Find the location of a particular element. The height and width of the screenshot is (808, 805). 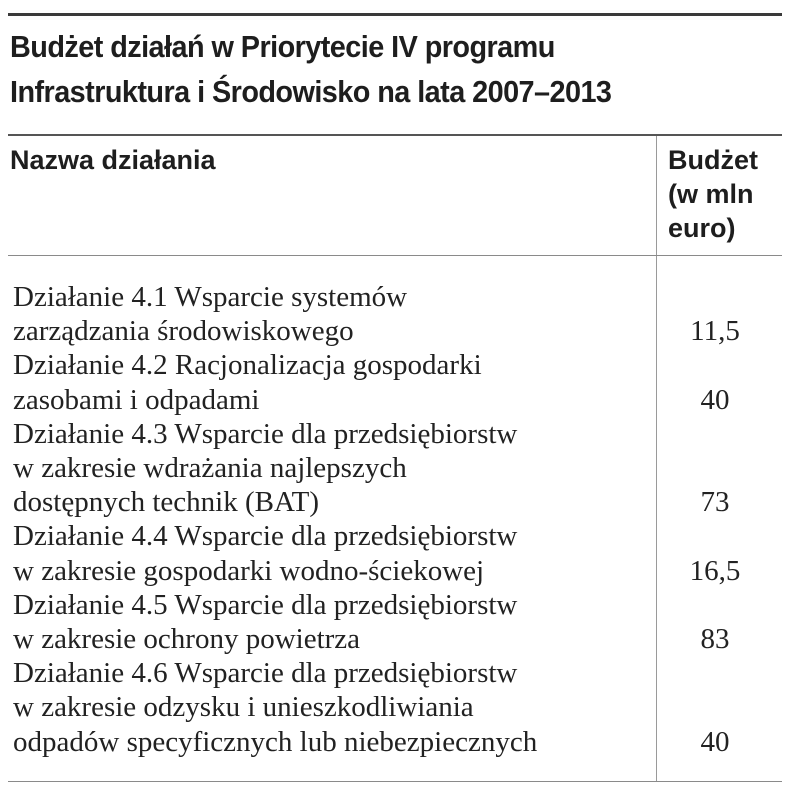

budget-value: 73 is located at coordinates (715, 502).